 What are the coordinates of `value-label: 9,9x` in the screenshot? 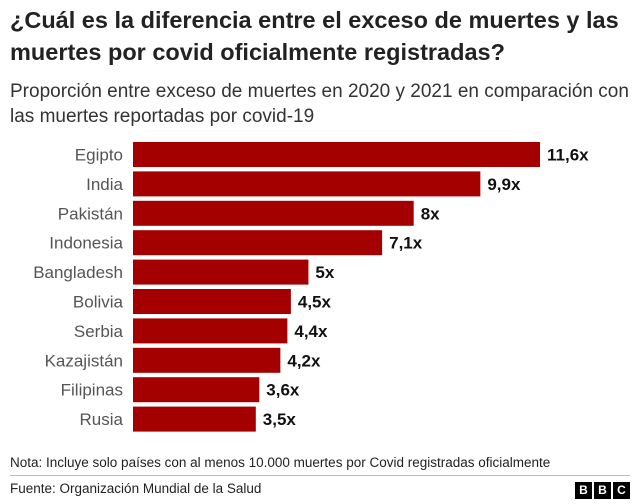 It's located at (504, 184).